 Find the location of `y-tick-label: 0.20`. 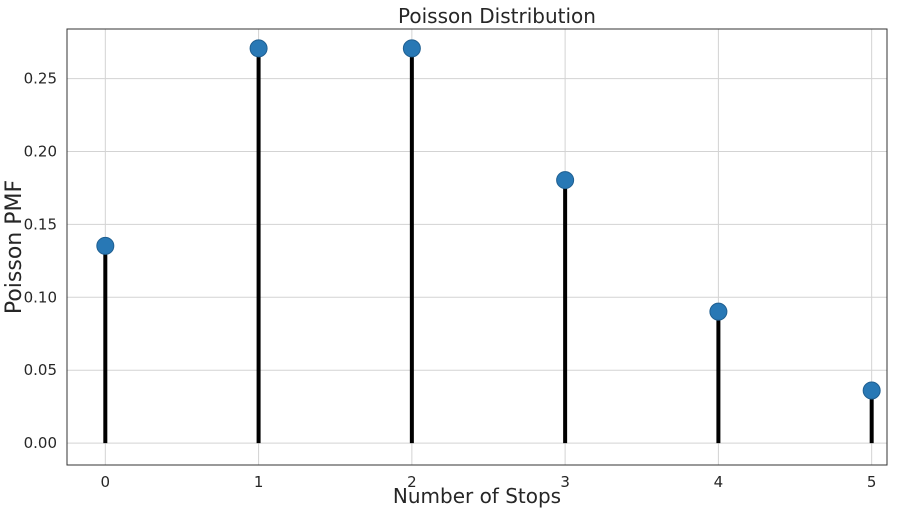

y-tick-label: 0.20 is located at coordinates (40, 151).